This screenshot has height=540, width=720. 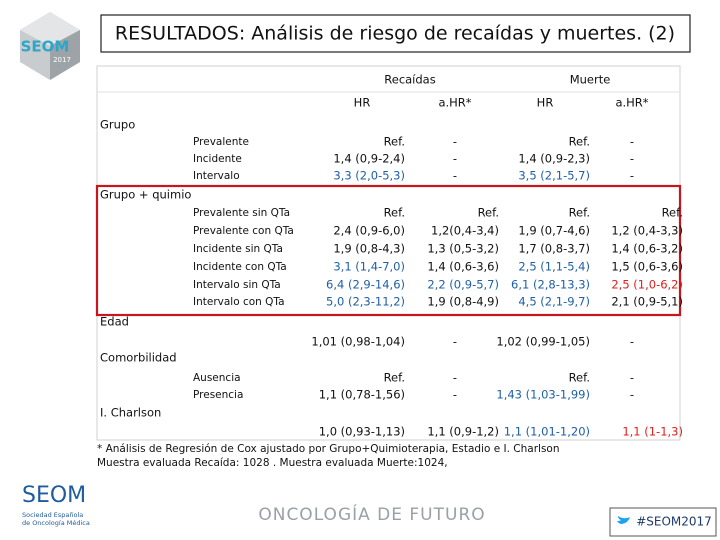 I want to click on table-cell: 1,1 (1-1,3), so click(x=652, y=432).